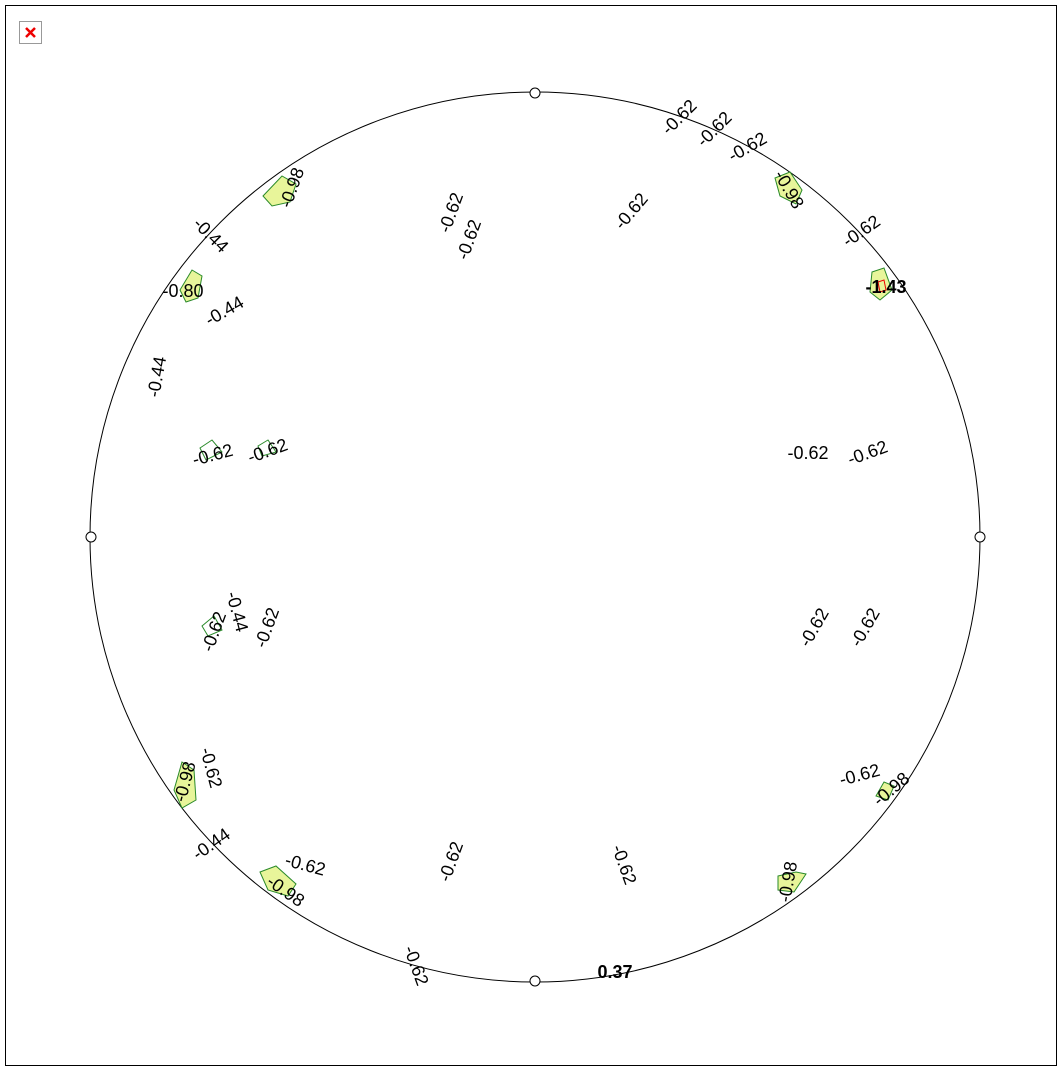 The width and height of the screenshot is (1063, 1071). I want to click on contour-label: 0.37, so click(614, 972).